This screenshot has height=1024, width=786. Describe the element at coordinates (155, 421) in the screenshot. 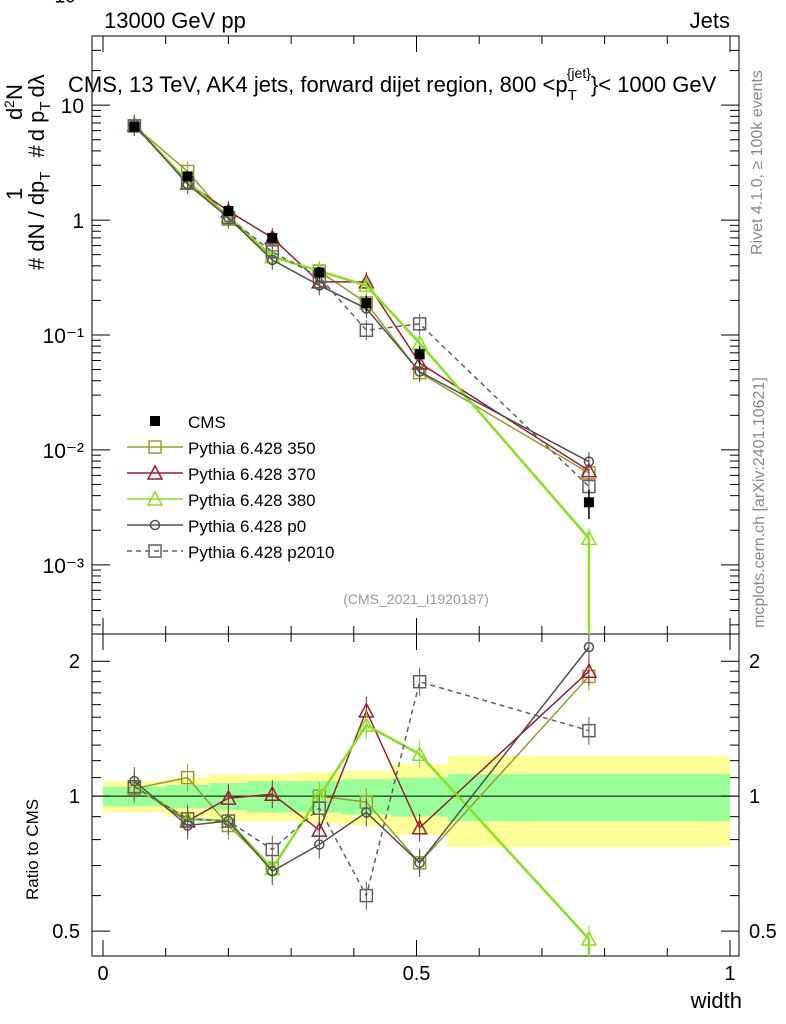

I see `legend-marker-cms` at that location.